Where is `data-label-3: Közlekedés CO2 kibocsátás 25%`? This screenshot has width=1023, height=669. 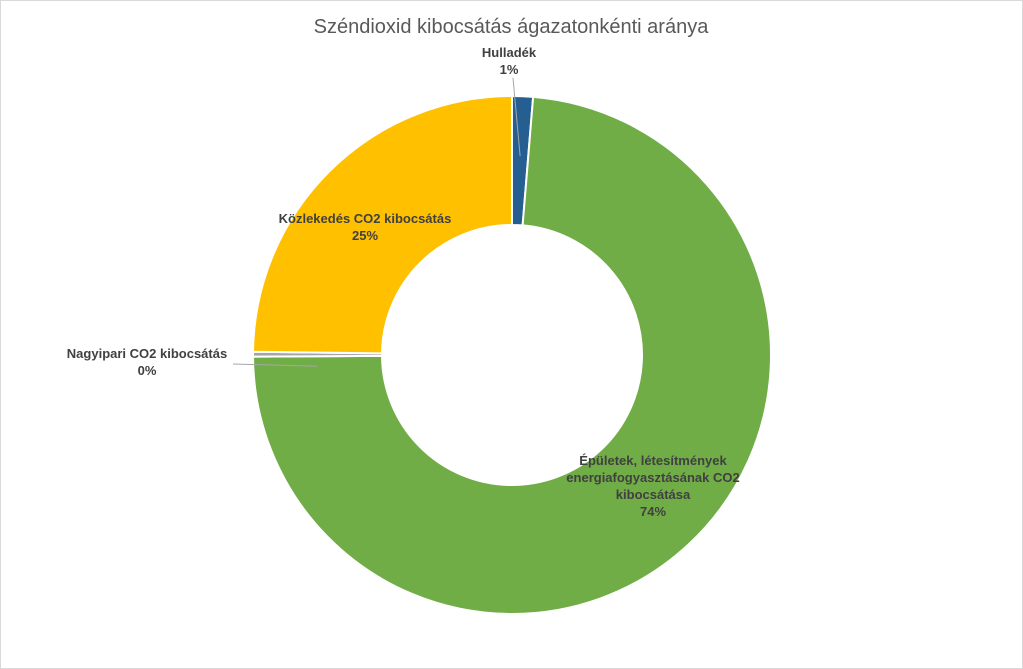 data-label-3: Közlekedés CO2 kibocsátás 25% is located at coordinates (365, 227).